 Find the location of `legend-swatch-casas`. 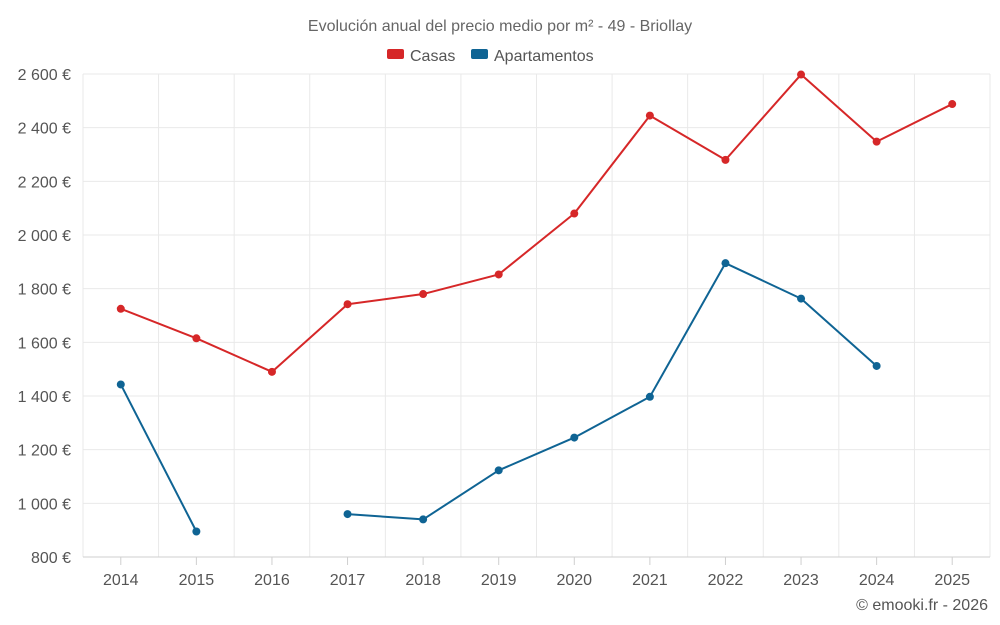

legend-swatch-casas is located at coordinates (395, 54).